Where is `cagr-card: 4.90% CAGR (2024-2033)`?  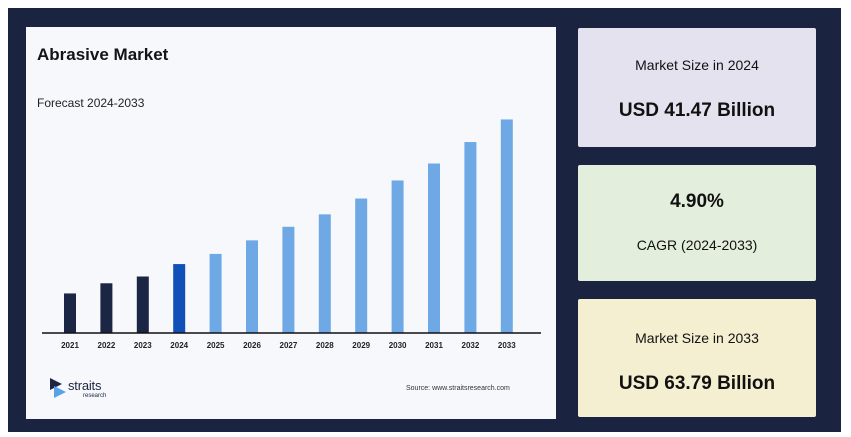
cagr-card: 4.90% CAGR (2024-2033) is located at coordinates (697, 223).